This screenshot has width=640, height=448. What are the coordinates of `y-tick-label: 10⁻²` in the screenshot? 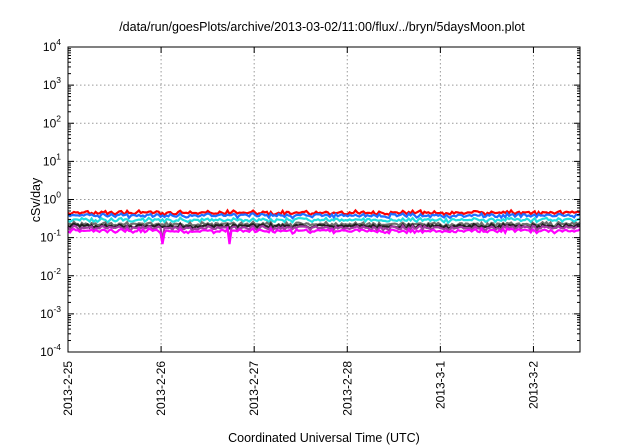 It's located at (50, 274).